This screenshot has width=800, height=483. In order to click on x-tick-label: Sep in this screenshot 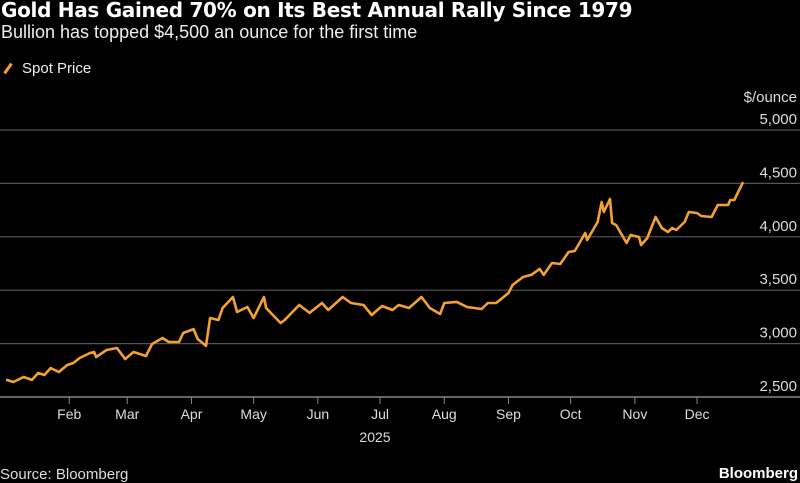, I will do `click(508, 414)`.